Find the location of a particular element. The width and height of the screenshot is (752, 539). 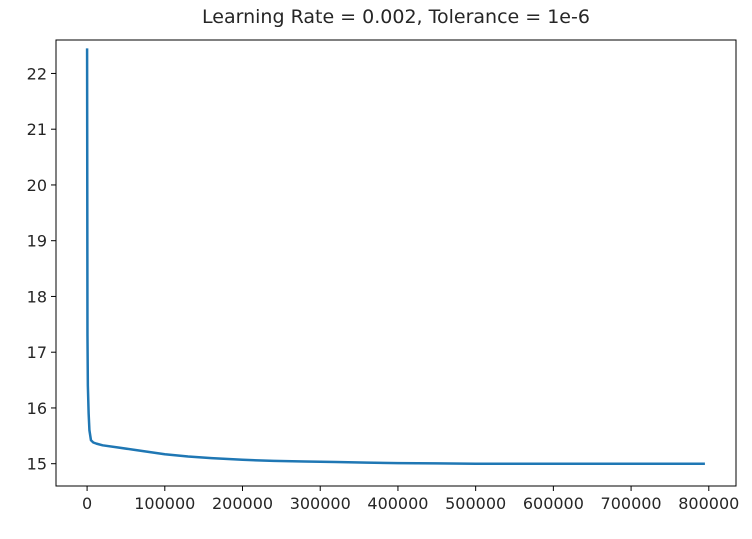

y-tick-label-2: 17 is located at coordinates (37, 352).